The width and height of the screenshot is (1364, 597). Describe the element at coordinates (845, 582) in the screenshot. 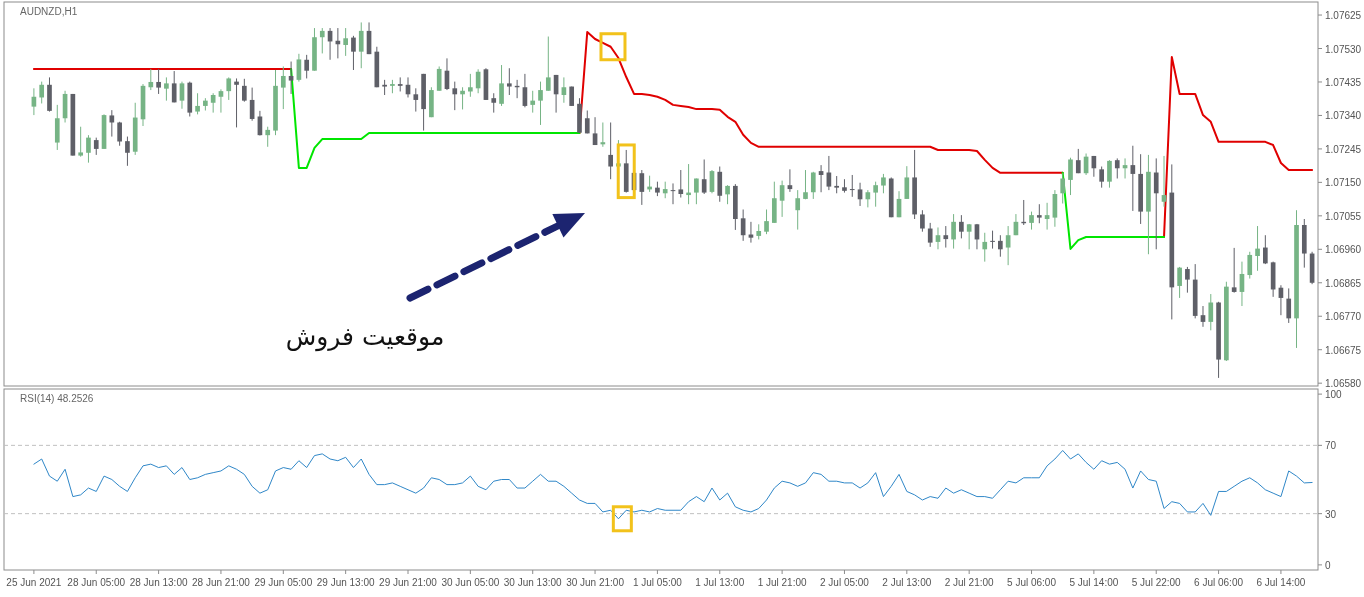

I see `x-tick-label: 2 Jul 05:00` at that location.